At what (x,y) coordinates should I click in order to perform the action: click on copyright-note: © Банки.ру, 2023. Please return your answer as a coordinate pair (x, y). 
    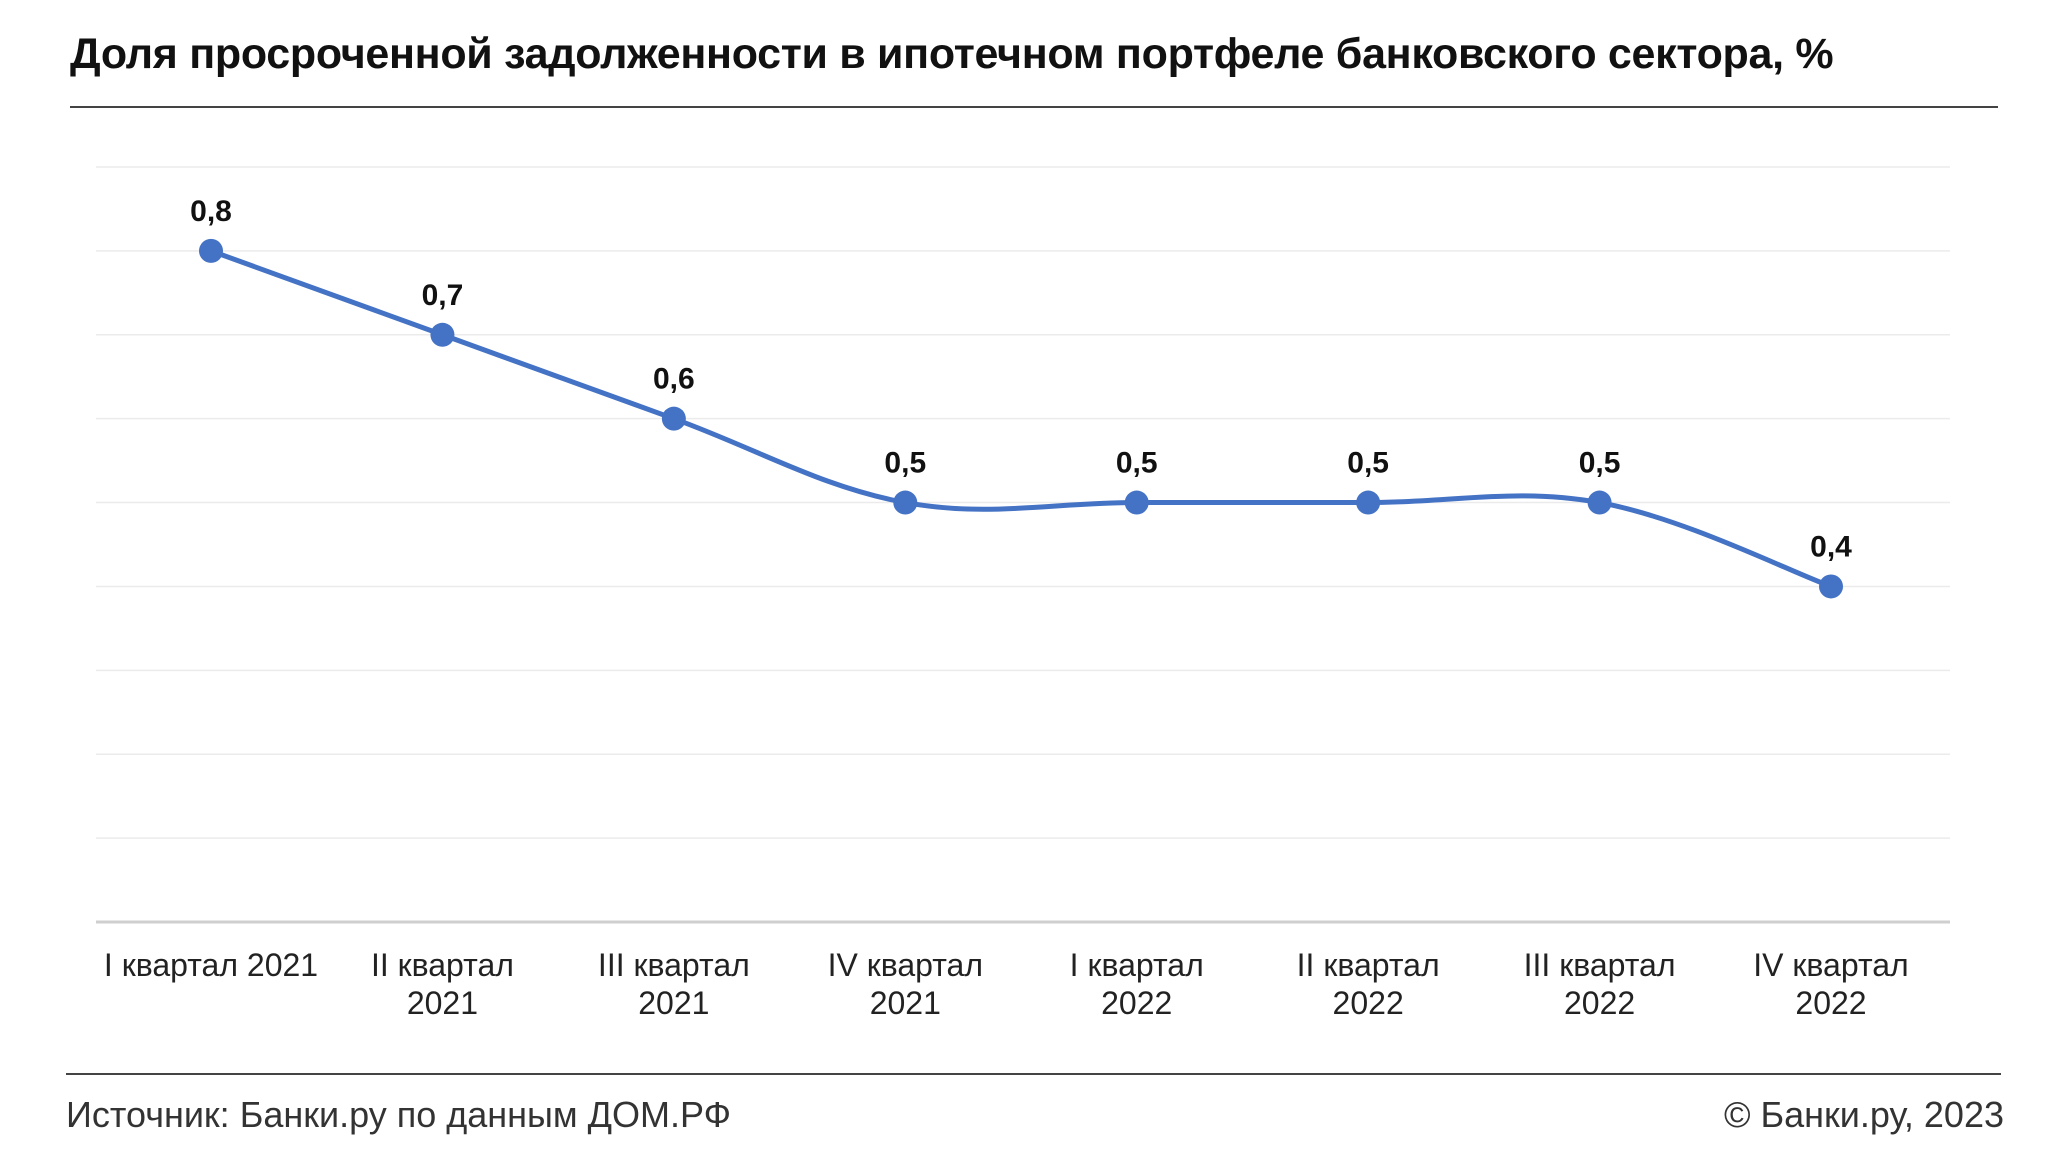
    Looking at the image, I should click on (1863, 1114).